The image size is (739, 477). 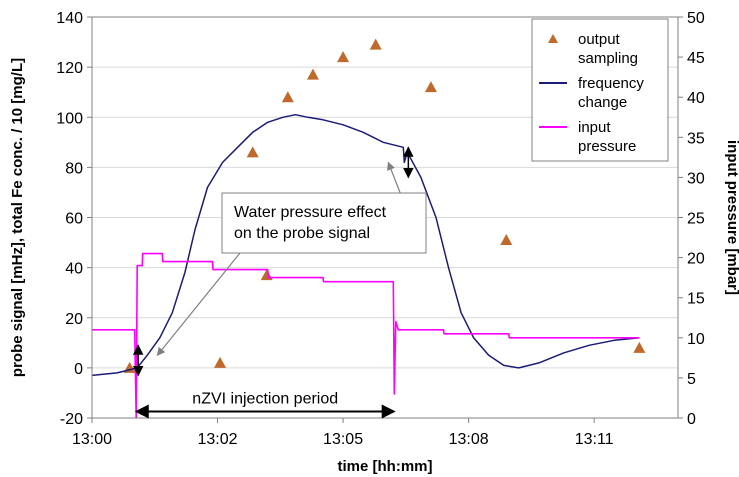 I want to click on x-tick-label: 13:11, so click(x=594, y=439).